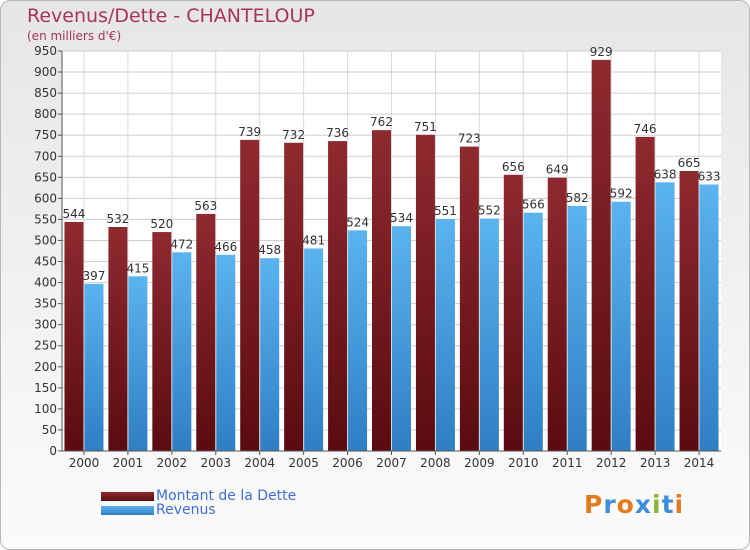  Describe the element at coordinates (45, 283) in the screenshot. I see `y-tick-label: 400` at that location.